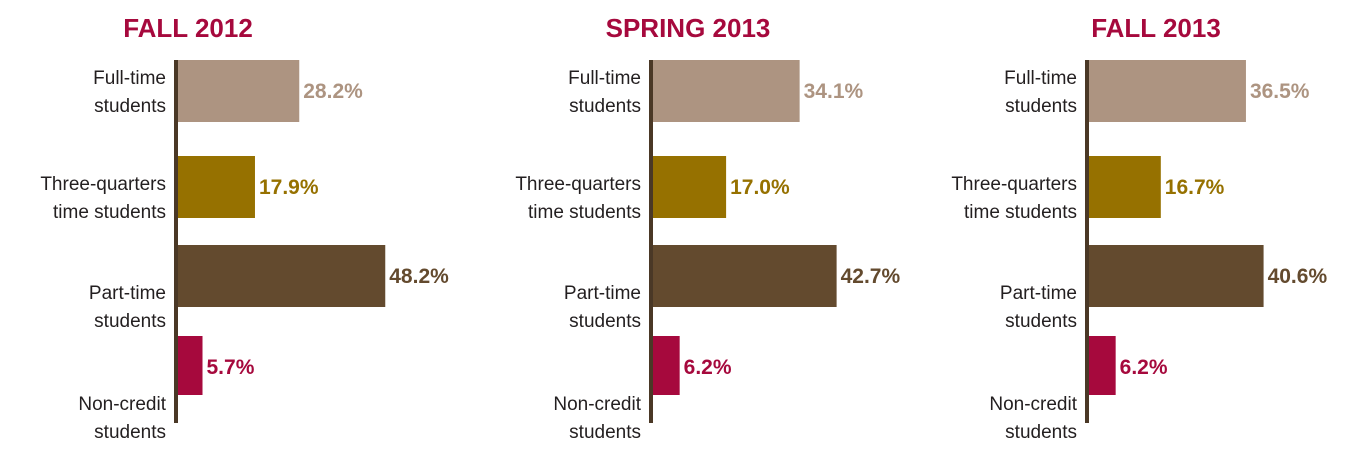 The height and width of the screenshot is (453, 1345). I want to click on chart-title: FALL 2012, so click(188, 28).